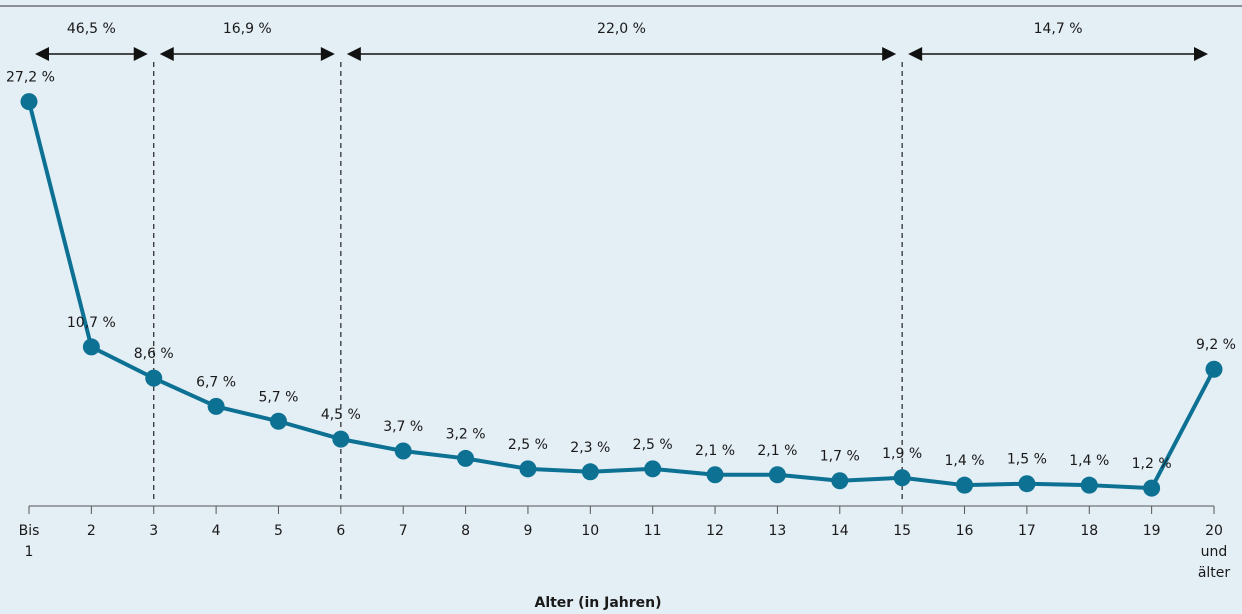  What do you see at coordinates (403, 427) in the screenshot?
I see `value-label-6: 3,7 %` at bounding box center [403, 427].